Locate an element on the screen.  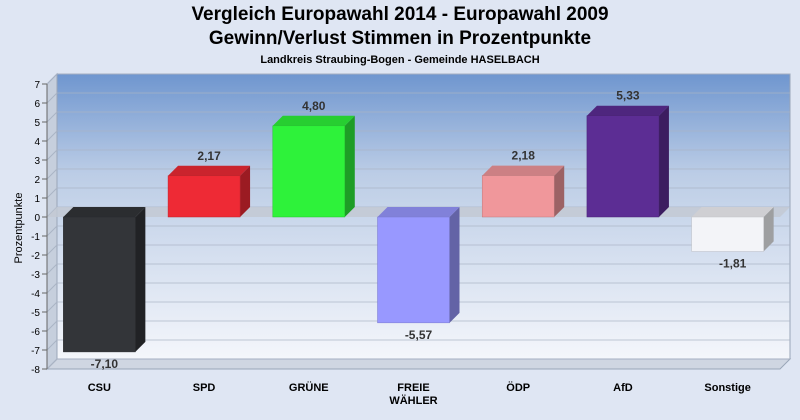
data-label: 5,33 is located at coordinates (628, 96).